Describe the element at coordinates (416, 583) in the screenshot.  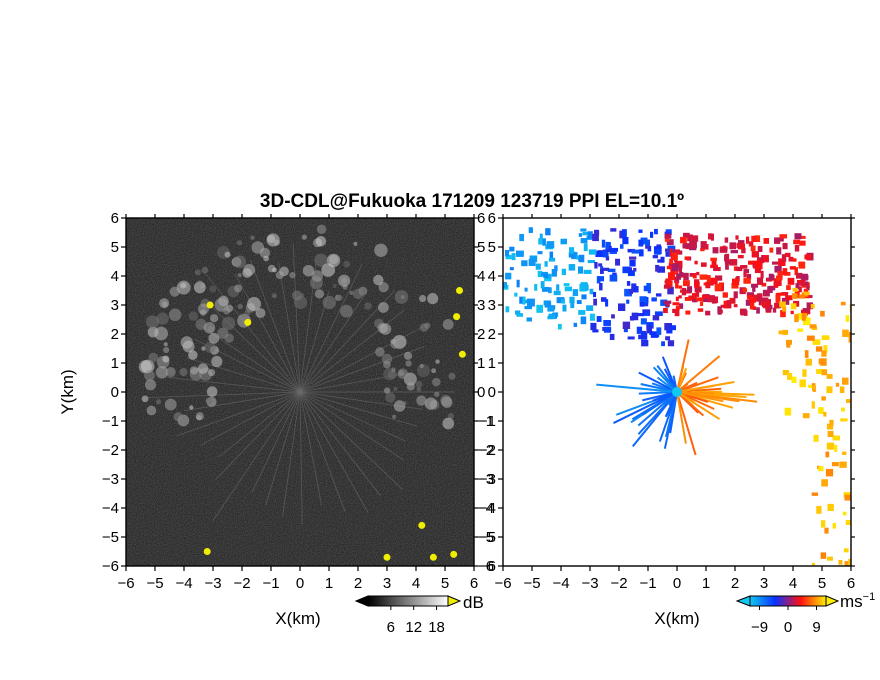
I see `x-tick-label: 4` at that location.